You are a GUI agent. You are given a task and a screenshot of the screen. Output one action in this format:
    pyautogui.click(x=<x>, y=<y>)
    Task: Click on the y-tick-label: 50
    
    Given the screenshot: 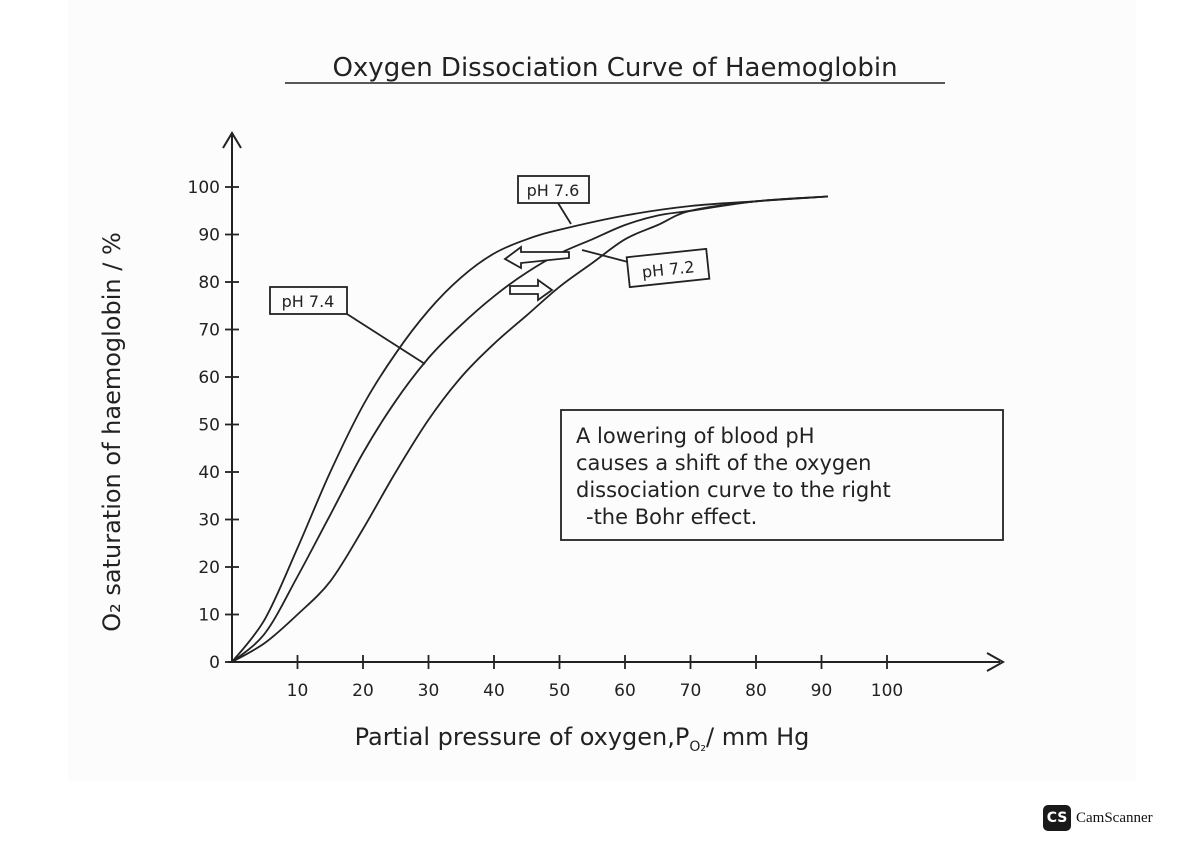 What is the action you would take?
    pyautogui.click(x=209, y=426)
    